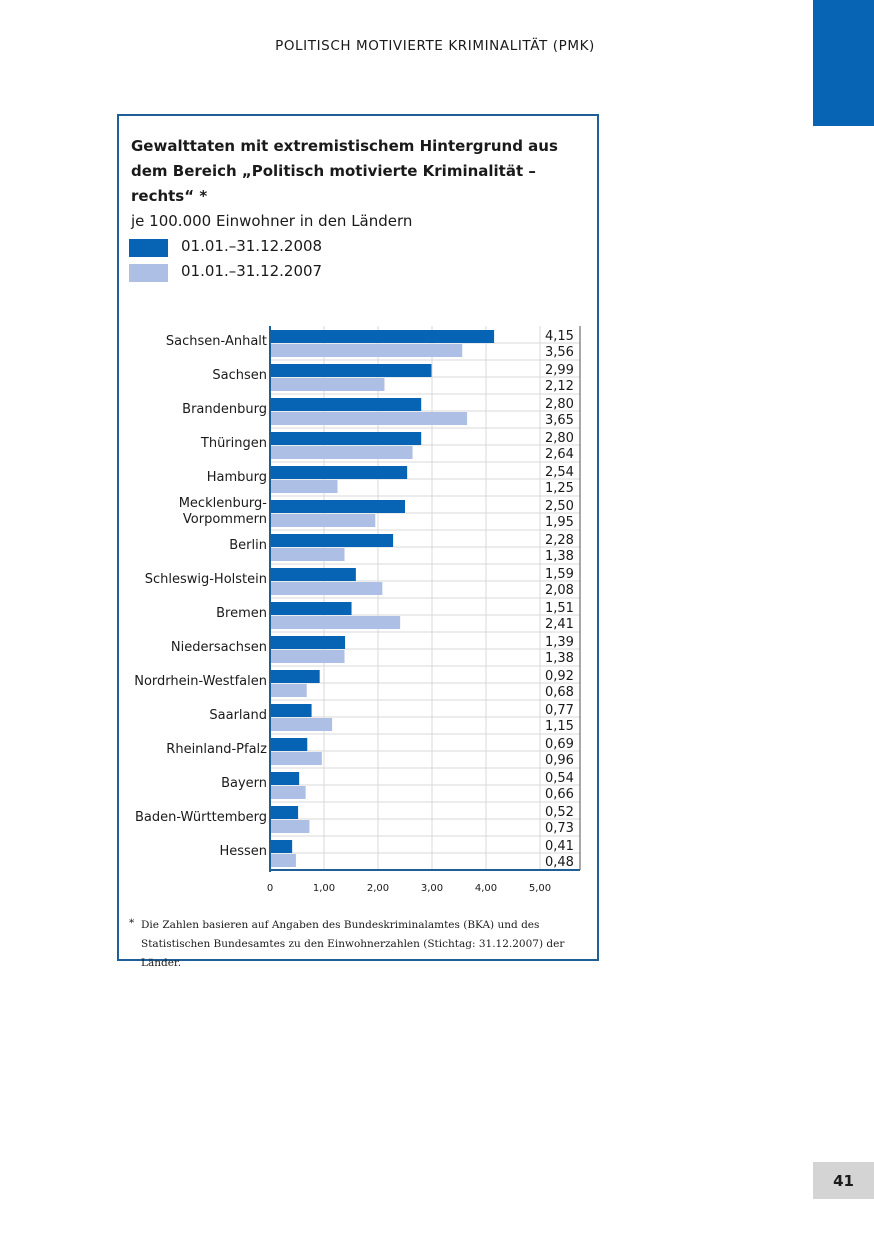 The height and width of the screenshot is (1235, 874). I want to click on x-tick-label: 5,00, so click(540, 888).